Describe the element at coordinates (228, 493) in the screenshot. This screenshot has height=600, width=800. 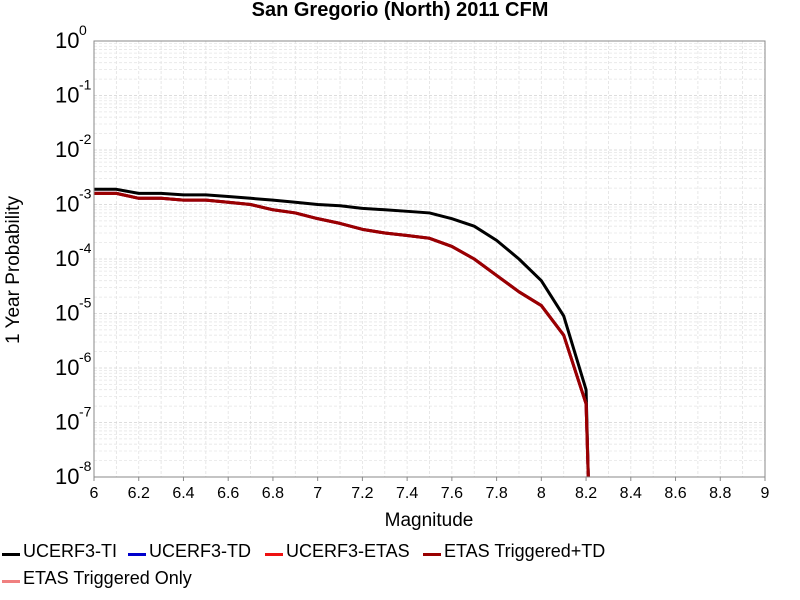
I see `x-tick-label: 6.6` at that location.